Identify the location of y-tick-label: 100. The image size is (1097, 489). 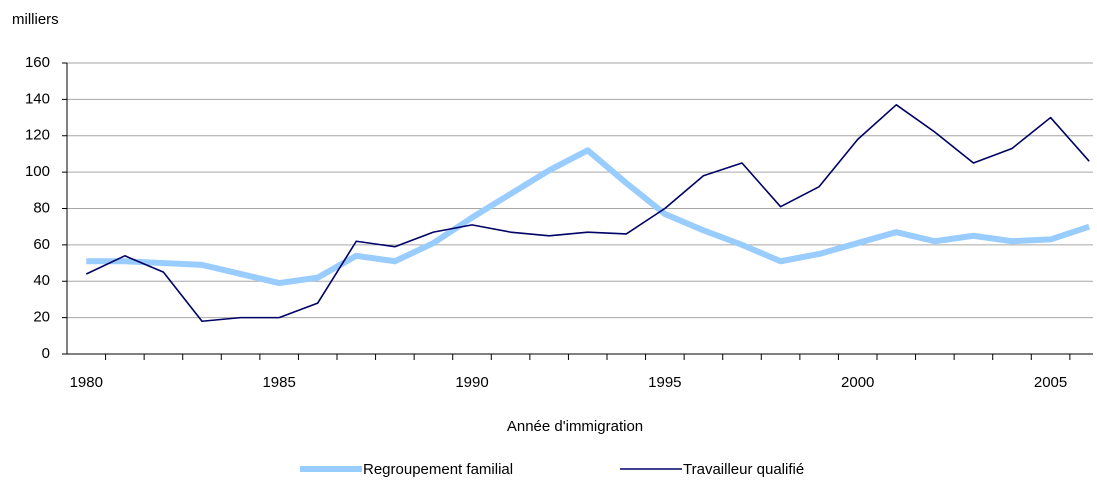
(37, 171).